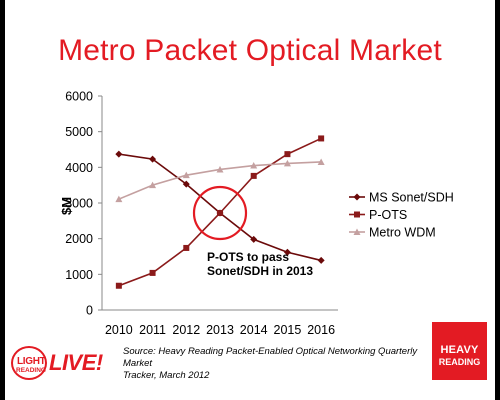 This screenshot has width=500, height=400. Describe the element at coordinates (31, 370) in the screenshot. I see `logo-reading-text: READING` at that location.